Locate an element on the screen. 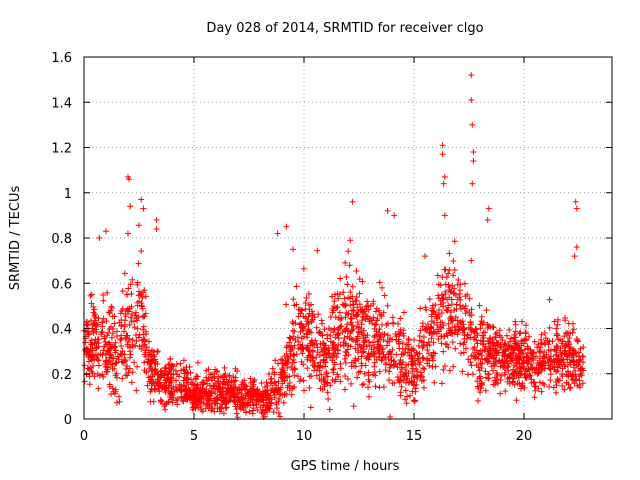 Image resolution: width=640 pixels, height=480 pixels. y-tick-label: 0 is located at coordinates (68, 420).